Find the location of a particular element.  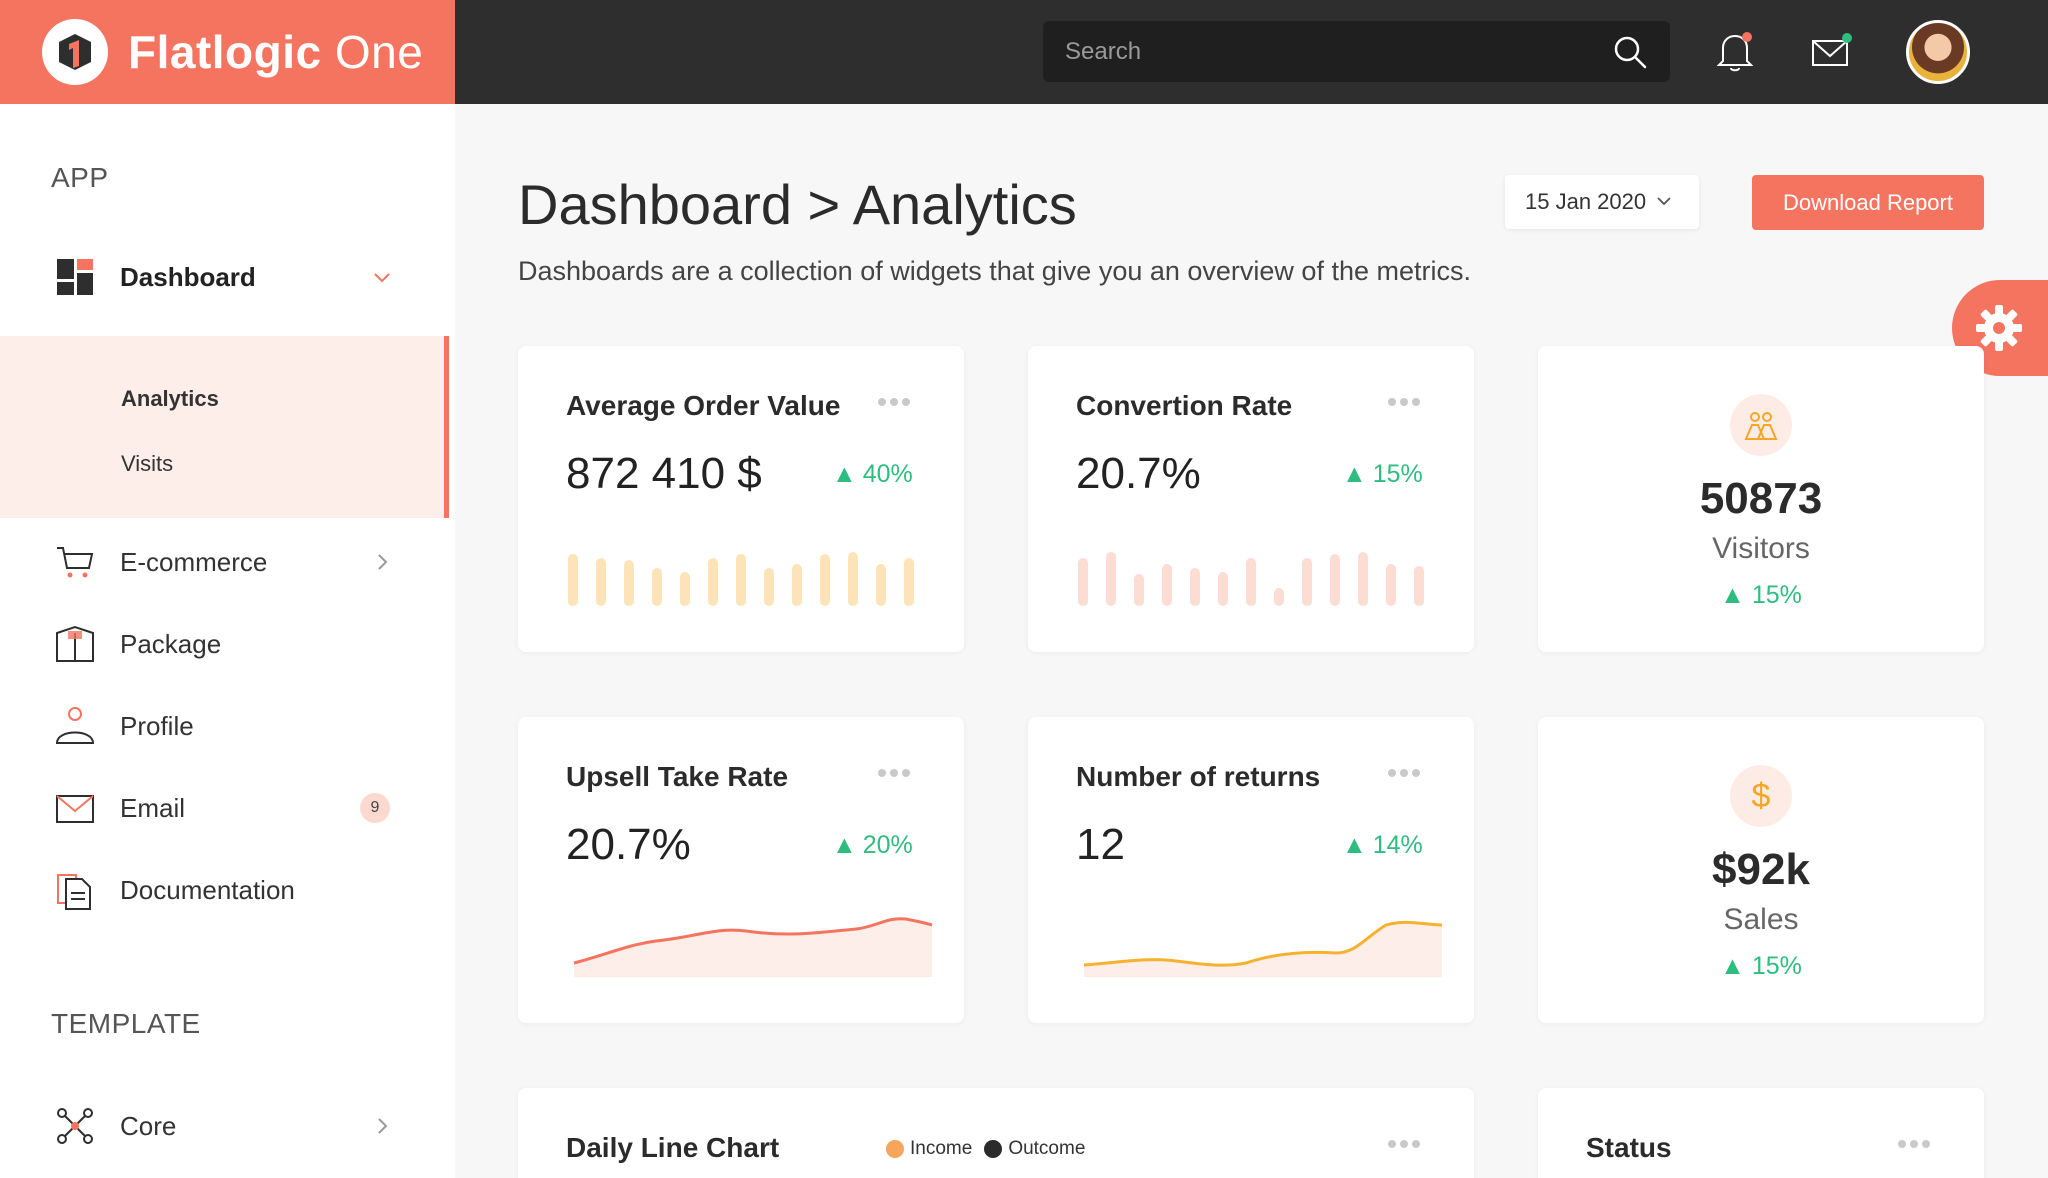

card-number-of-returns: Number of returns 12 ▲ 14% is located at coordinates (1251, 870).